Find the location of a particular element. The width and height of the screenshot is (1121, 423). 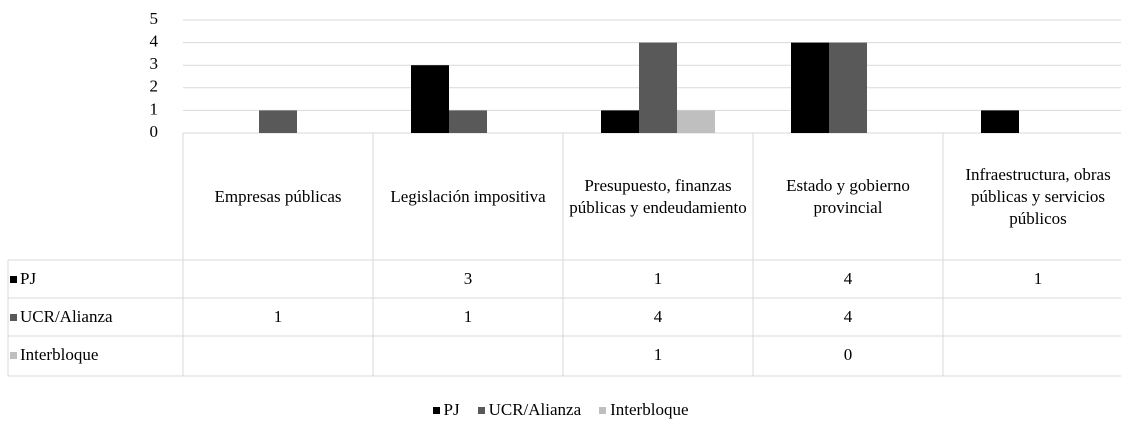

y-tick-label: 3 is located at coordinates (154, 63).